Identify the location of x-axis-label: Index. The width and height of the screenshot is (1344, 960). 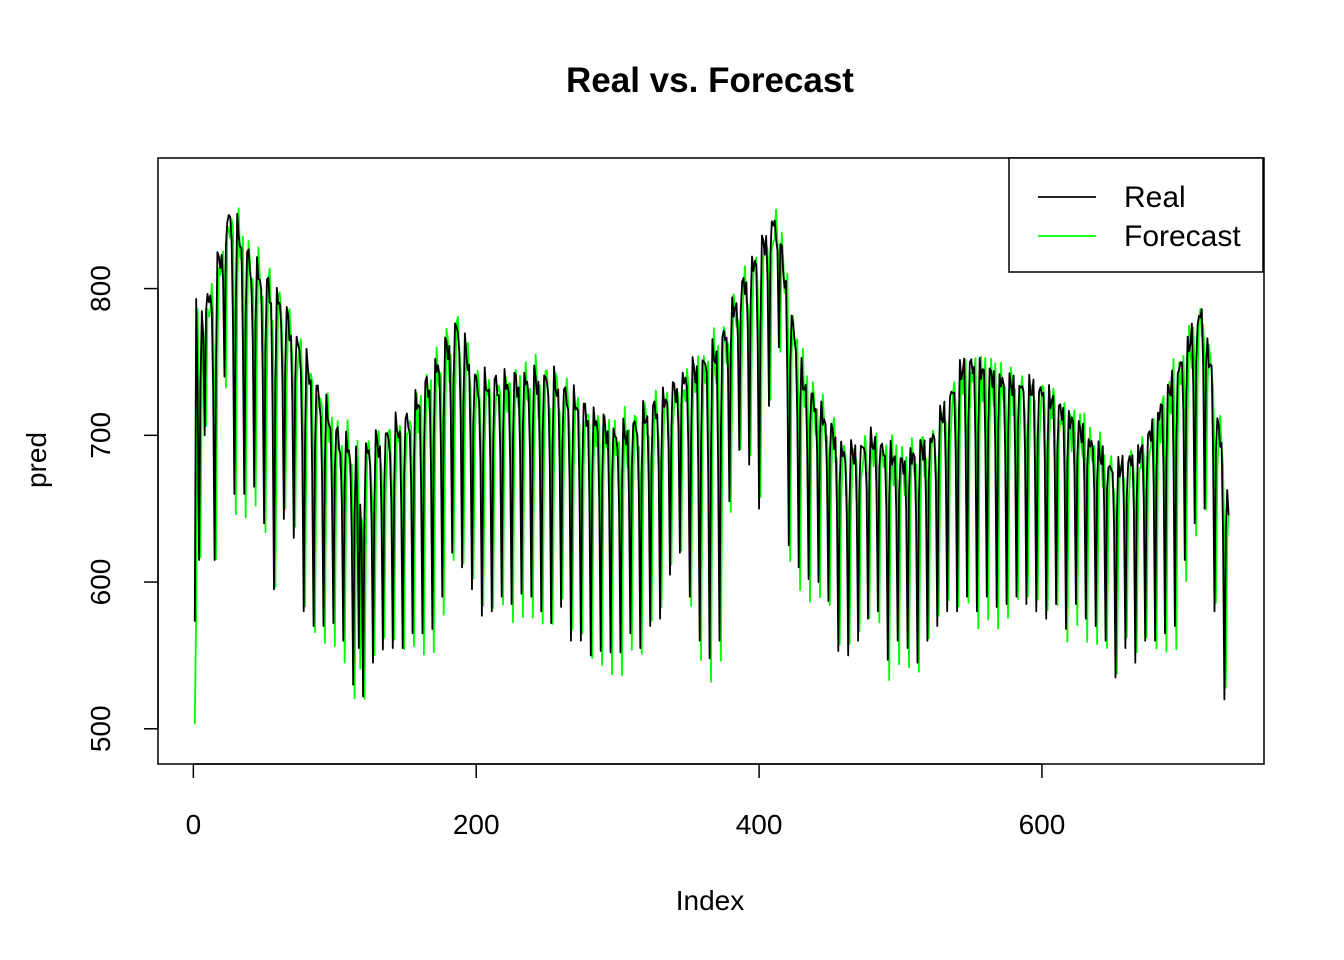
(710, 900).